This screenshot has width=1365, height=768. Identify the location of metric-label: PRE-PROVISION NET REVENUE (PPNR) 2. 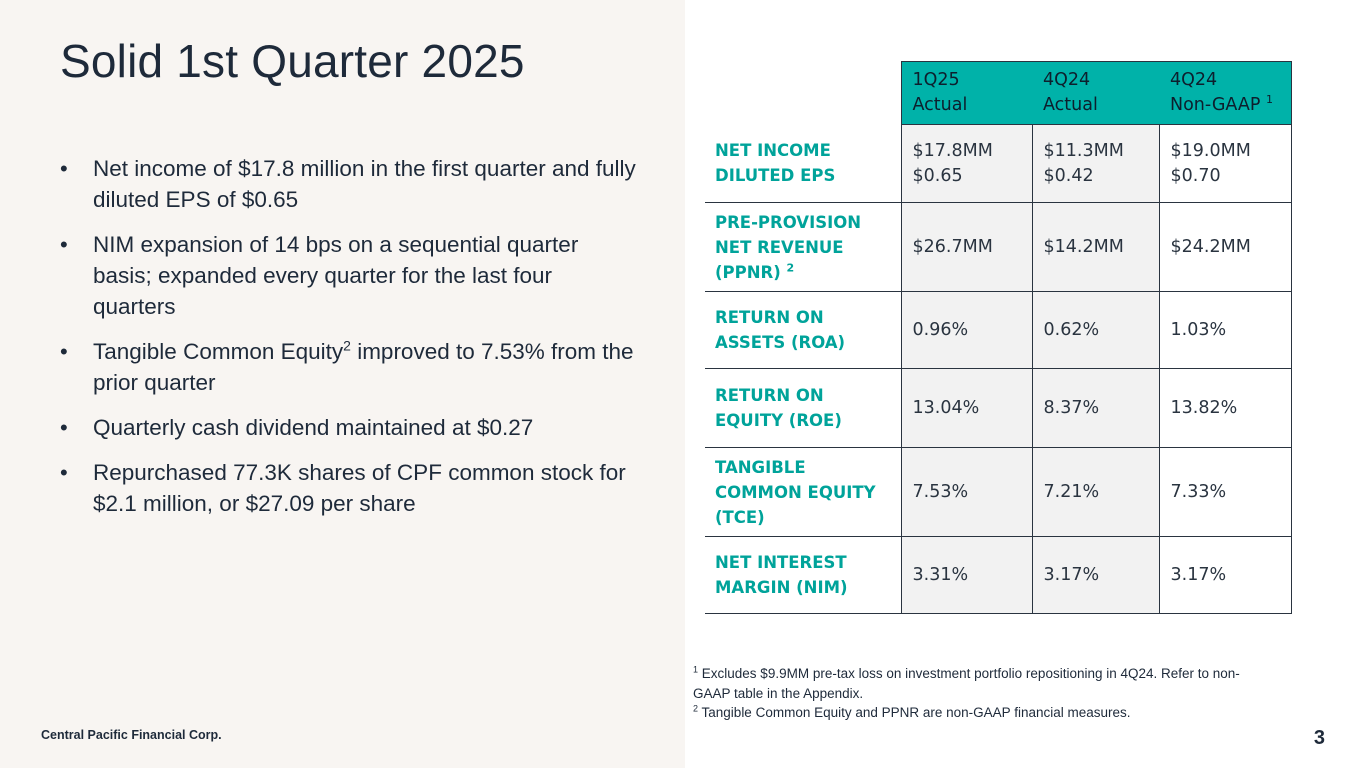
(803, 247).